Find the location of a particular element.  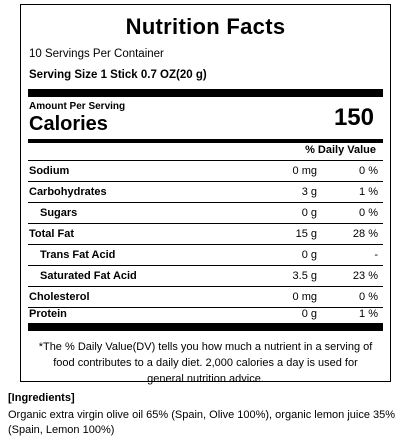

nutrient-row-saturated-fat: Saturated Fat Acid 3.5 g 23 % is located at coordinates (205, 276).